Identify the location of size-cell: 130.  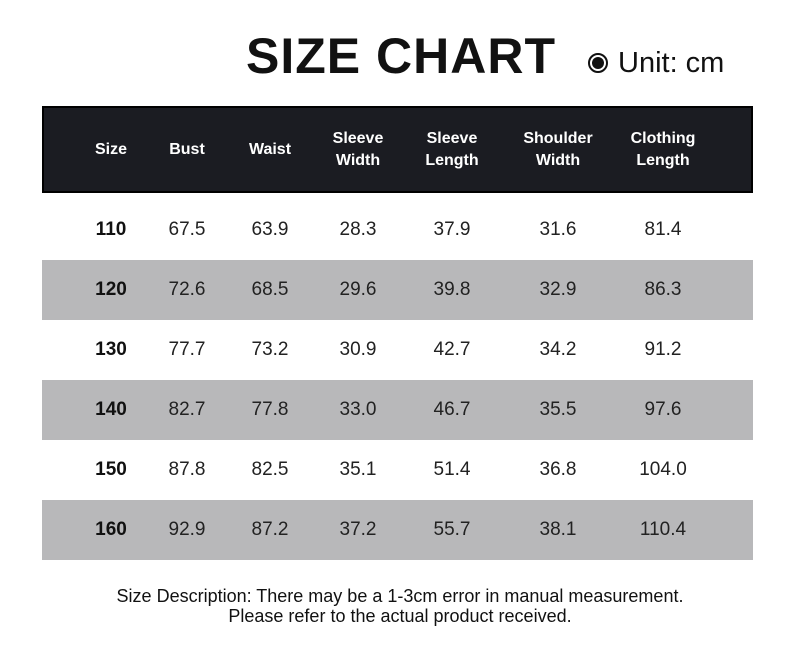
(111, 349).